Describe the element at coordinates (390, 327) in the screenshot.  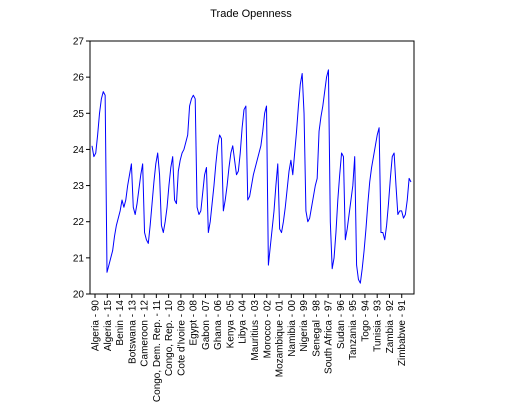
I see `x-tick-label: Zambia - 92` at that location.